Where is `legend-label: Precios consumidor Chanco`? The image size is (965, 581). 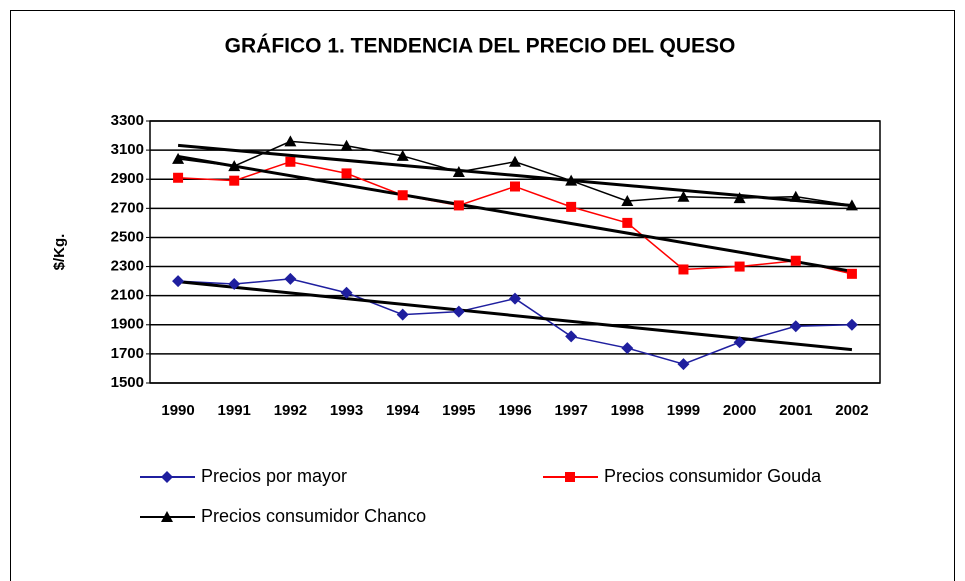
legend-label: Precios consumidor Chanco is located at coordinates (313, 516).